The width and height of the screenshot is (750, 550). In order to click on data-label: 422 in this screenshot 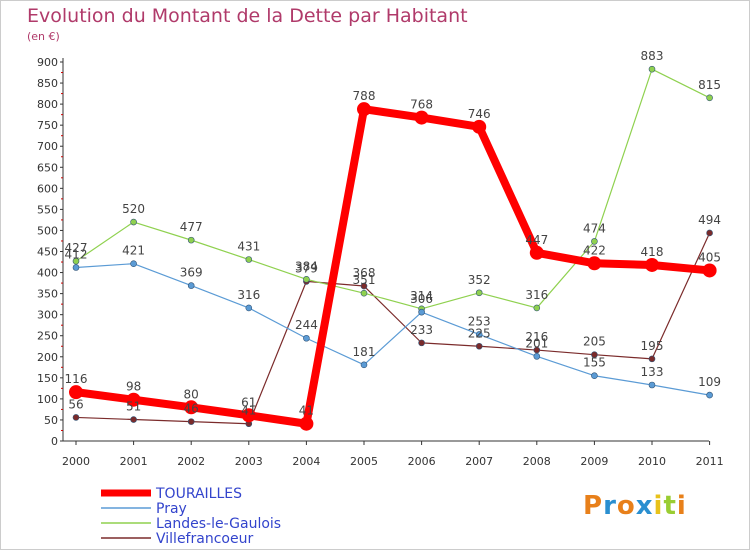, I will do `click(594, 250)`.